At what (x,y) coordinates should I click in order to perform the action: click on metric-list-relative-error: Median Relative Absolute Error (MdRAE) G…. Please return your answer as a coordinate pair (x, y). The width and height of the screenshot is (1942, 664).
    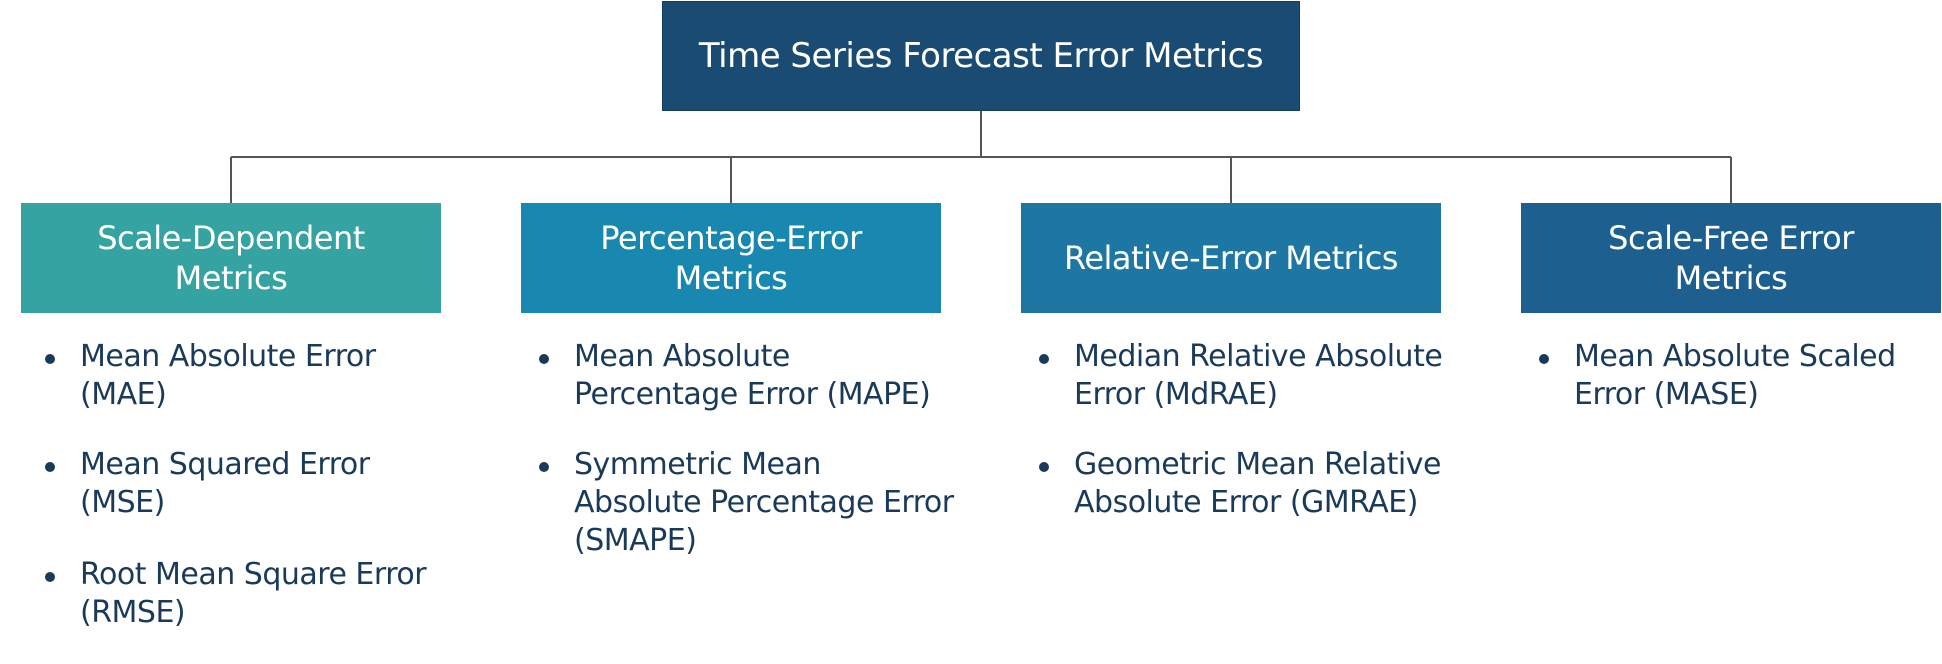
    Looking at the image, I should click on (1235, 446).